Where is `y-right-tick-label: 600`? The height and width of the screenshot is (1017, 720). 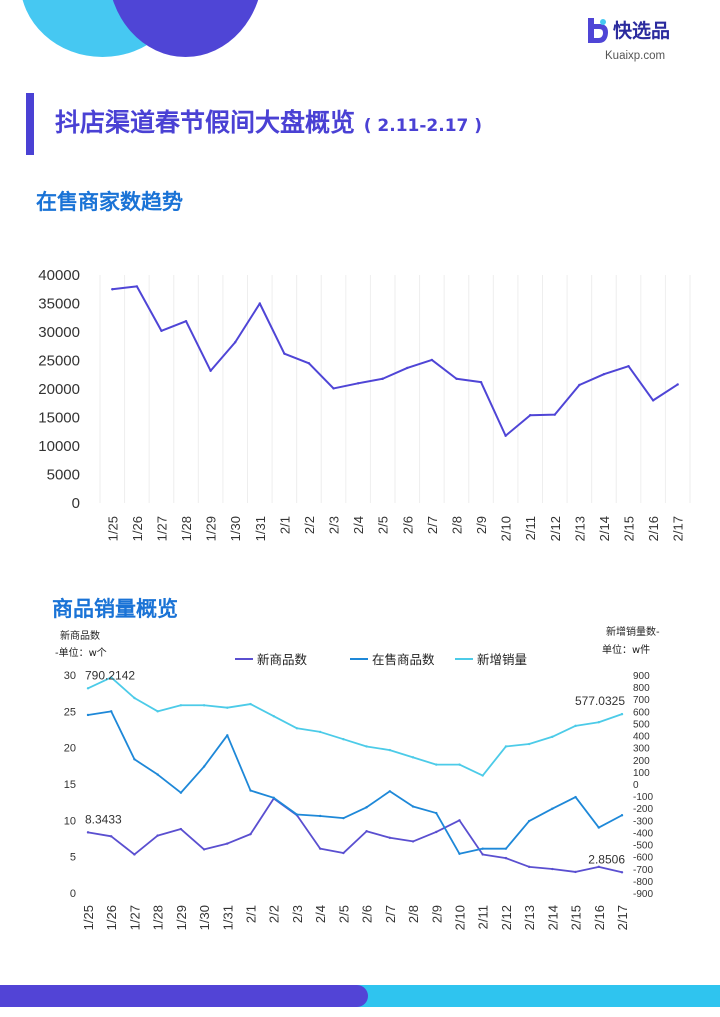
y-right-tick-label: 600 is located at coordinates (641, 712).